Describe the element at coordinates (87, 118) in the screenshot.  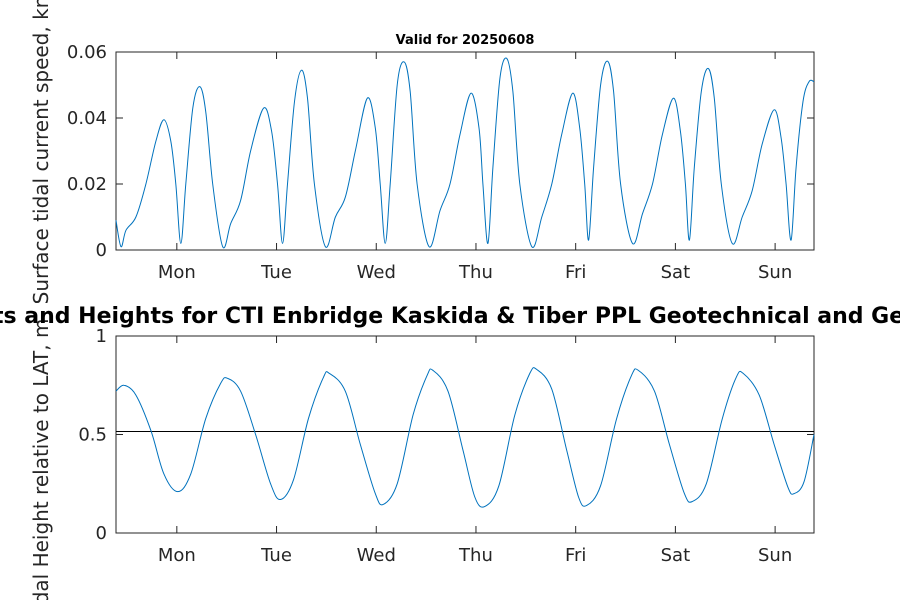
I see `current-speed-y-tick-label: 0.04` at that location.